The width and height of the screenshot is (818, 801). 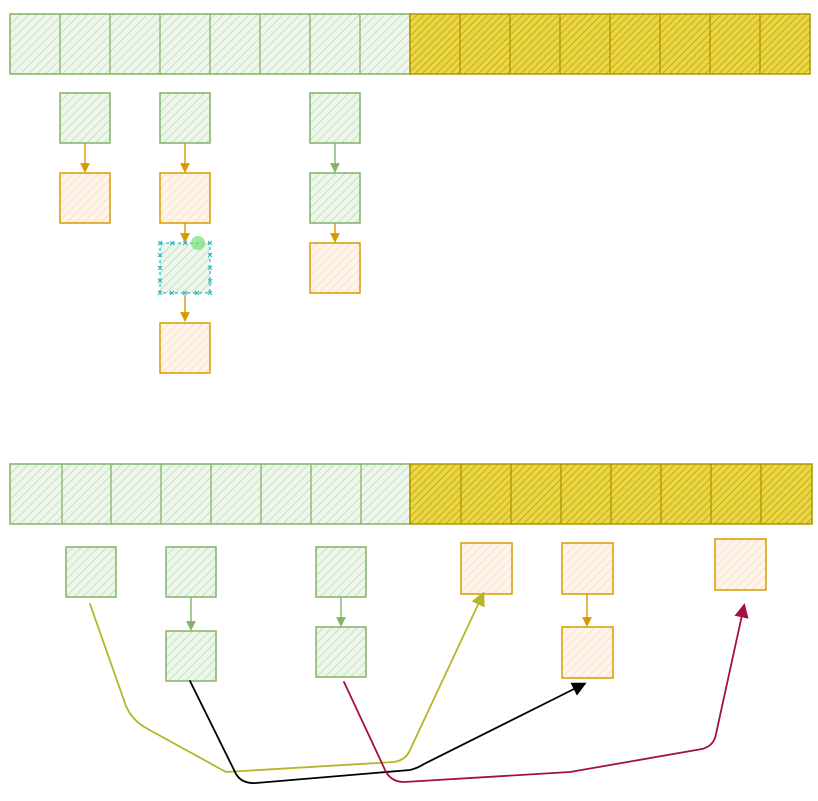 What do you see at coordinates (191, 572) in the screenshot?
I see `bottom-green-node-b1` at bounding box center [191, 572].